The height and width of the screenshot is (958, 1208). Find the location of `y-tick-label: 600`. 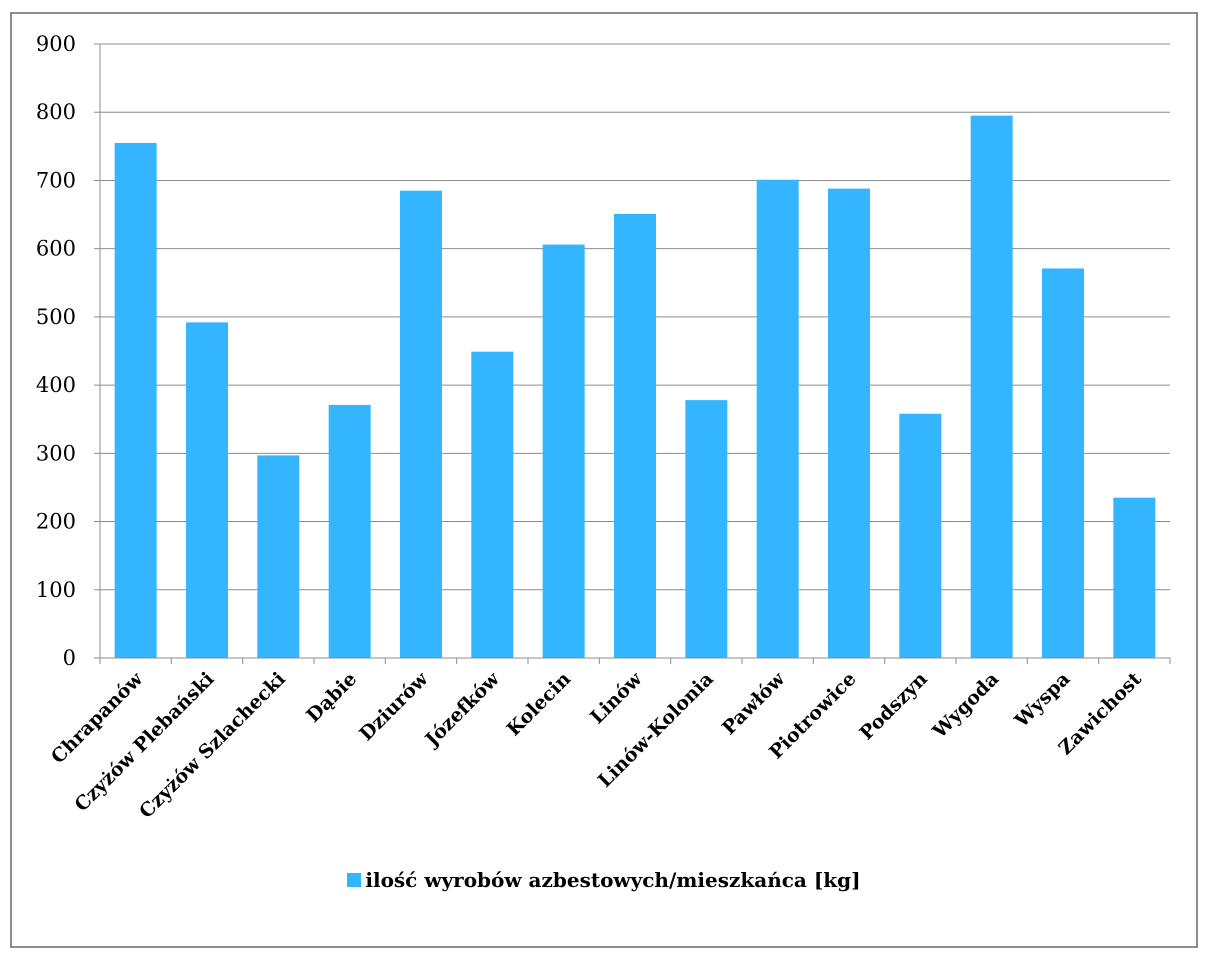

y-tick-label: 600 is located at coordinates (56, 249).